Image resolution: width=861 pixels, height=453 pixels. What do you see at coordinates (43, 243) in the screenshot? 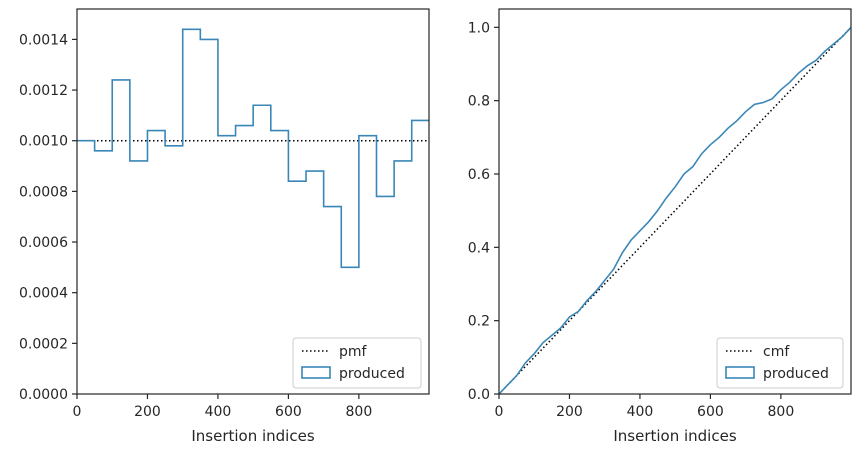
I see `y-tick-label: 0.0006` at bounding box center [43, 243].